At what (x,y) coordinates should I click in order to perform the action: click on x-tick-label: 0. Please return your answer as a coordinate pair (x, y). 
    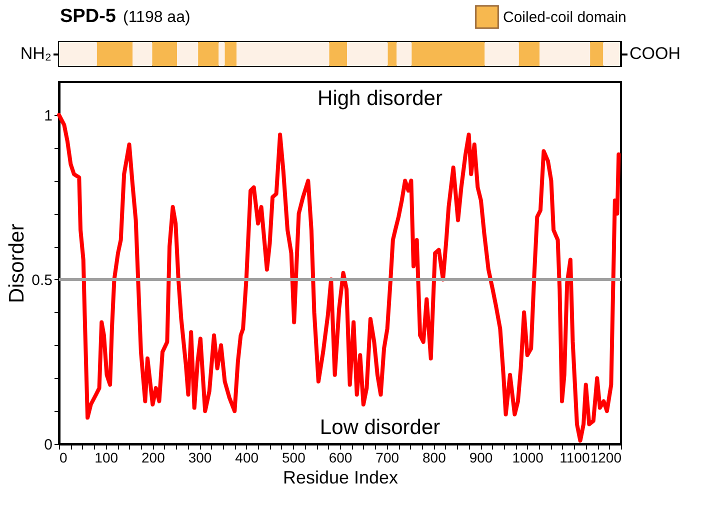
    Looking at the image, I should click on (64, 458).